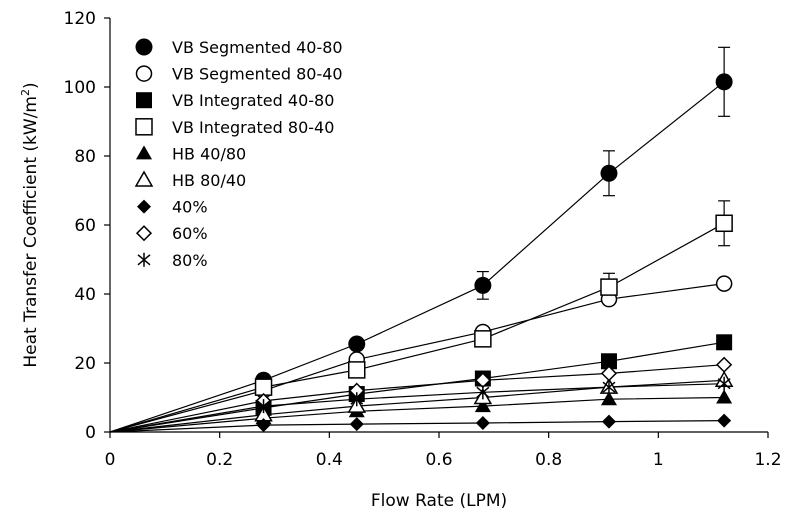 The width and height of the screenshot is (790, 516). What do you see at coordinates (85, 157) in the screenshot?
I see `y-tick-label: 80` at bounding box center [85, 157].